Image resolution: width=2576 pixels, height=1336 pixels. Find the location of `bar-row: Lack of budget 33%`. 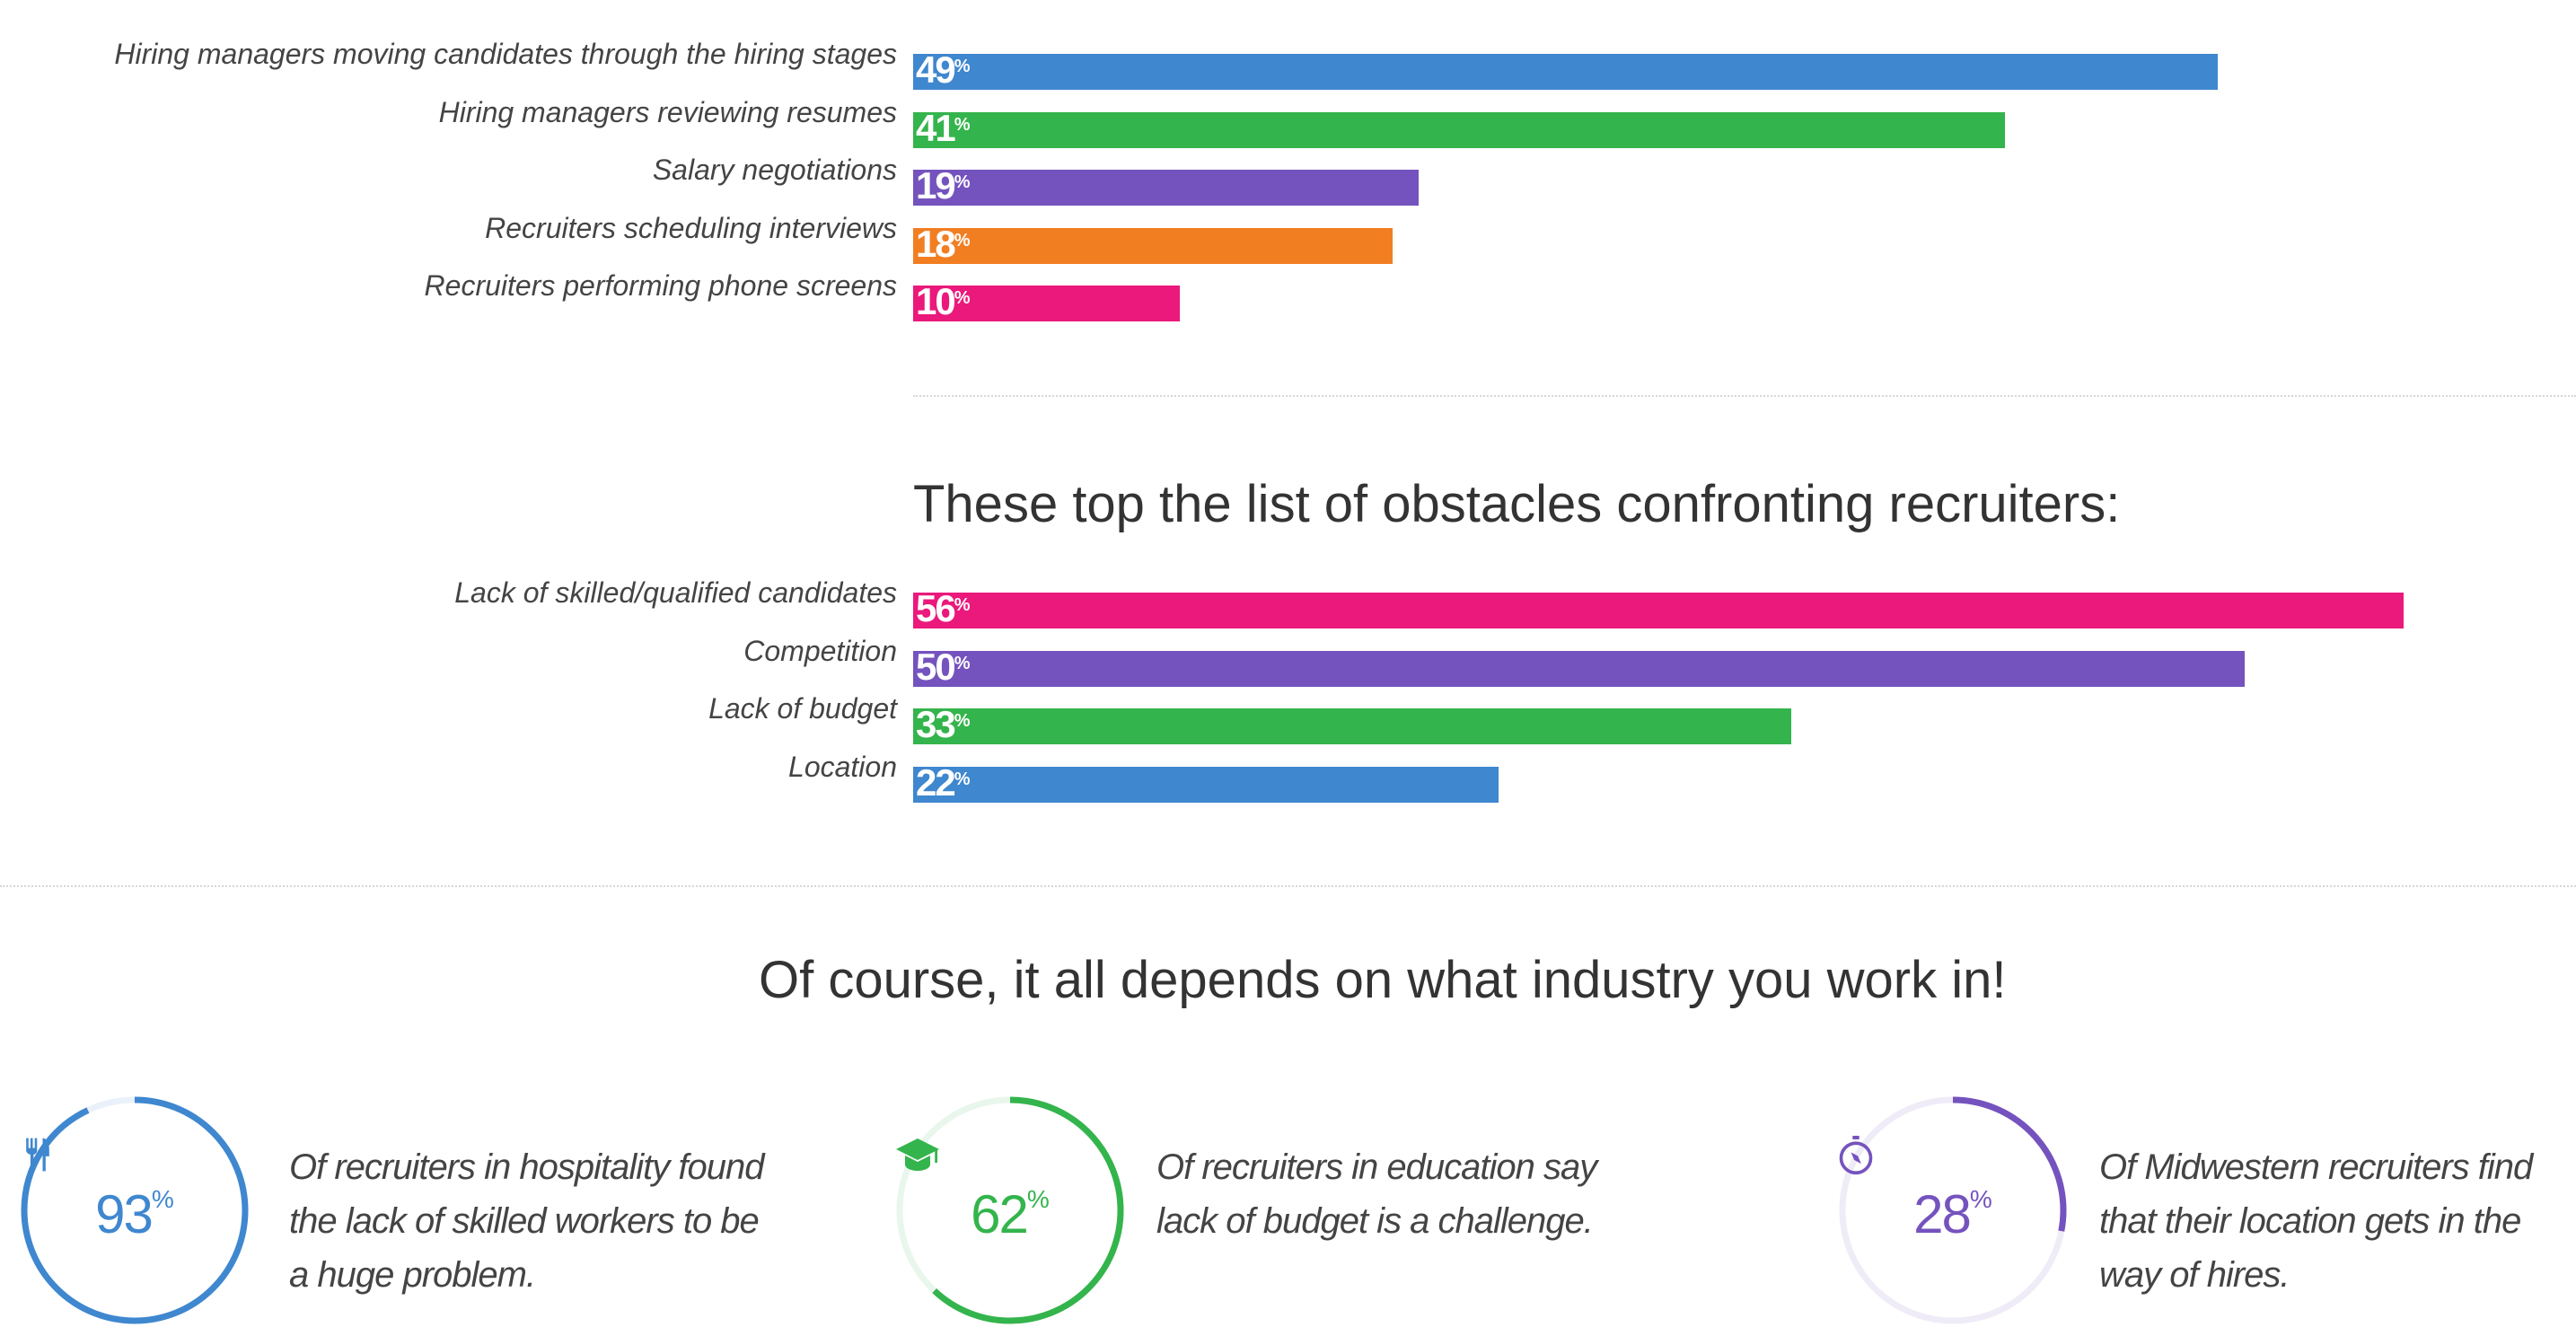

bar-row: Lack of budget 33% is located at coordinates (1288, 717).